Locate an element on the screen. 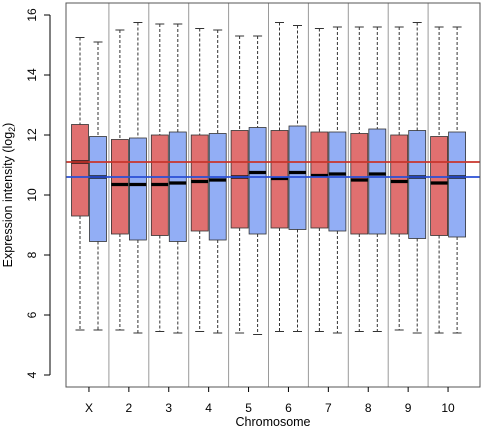 The image size is (485, 430). x-axis-title: Chromosome is located at coordinates (272, 422).